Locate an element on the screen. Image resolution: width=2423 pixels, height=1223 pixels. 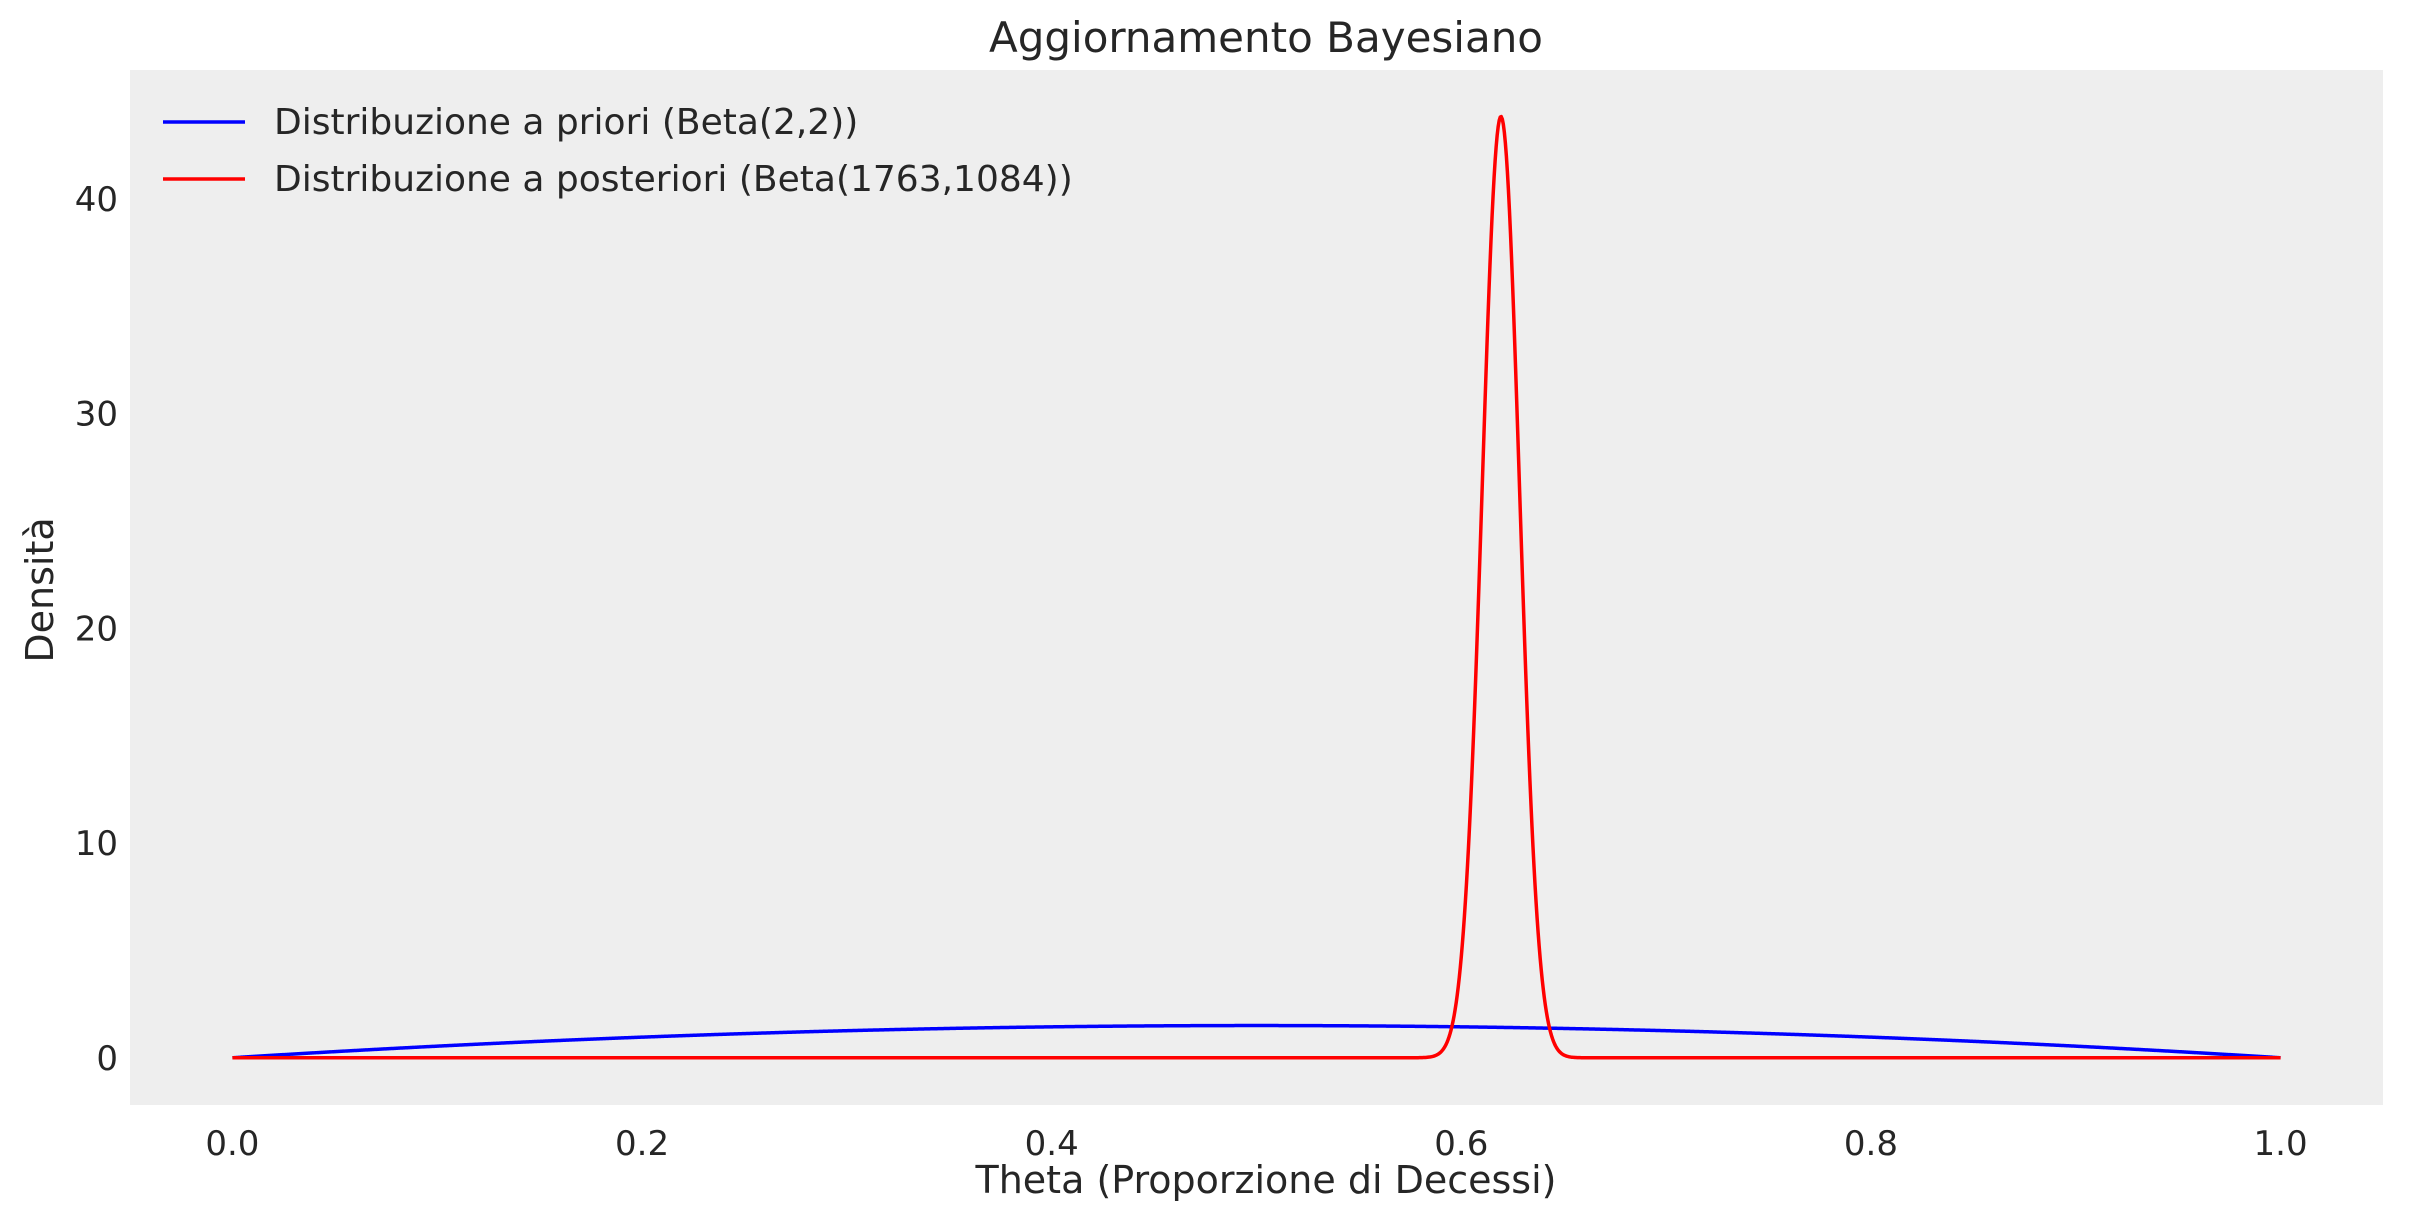
x-tick-label: 0.8 is located at coordinates (1871, 1144).